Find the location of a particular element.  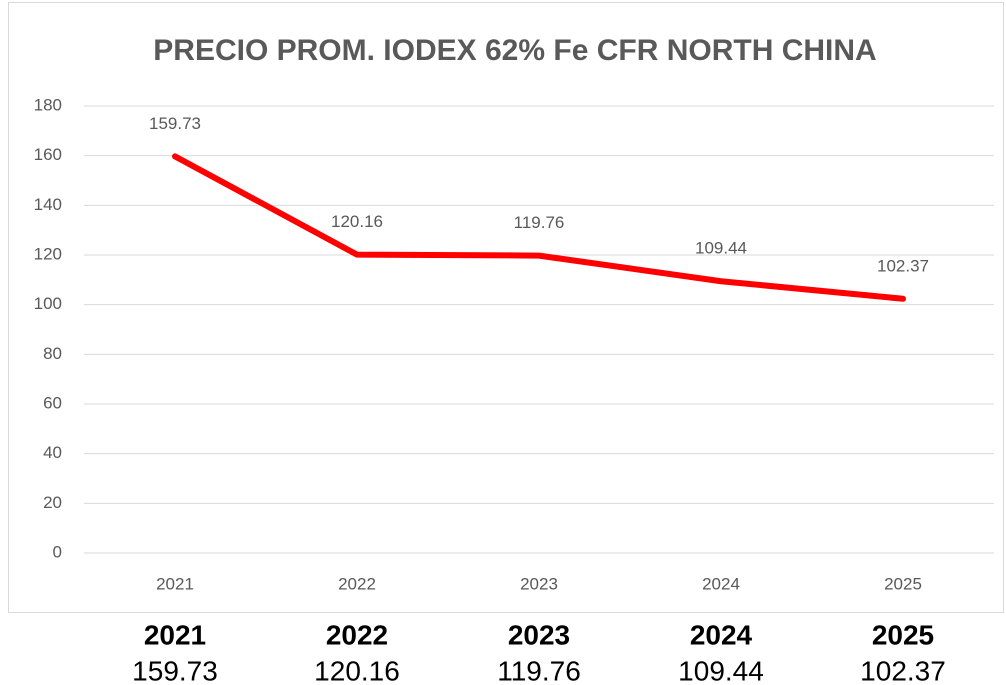

y-tick-label: 140 is located at coordinates (48, 204).